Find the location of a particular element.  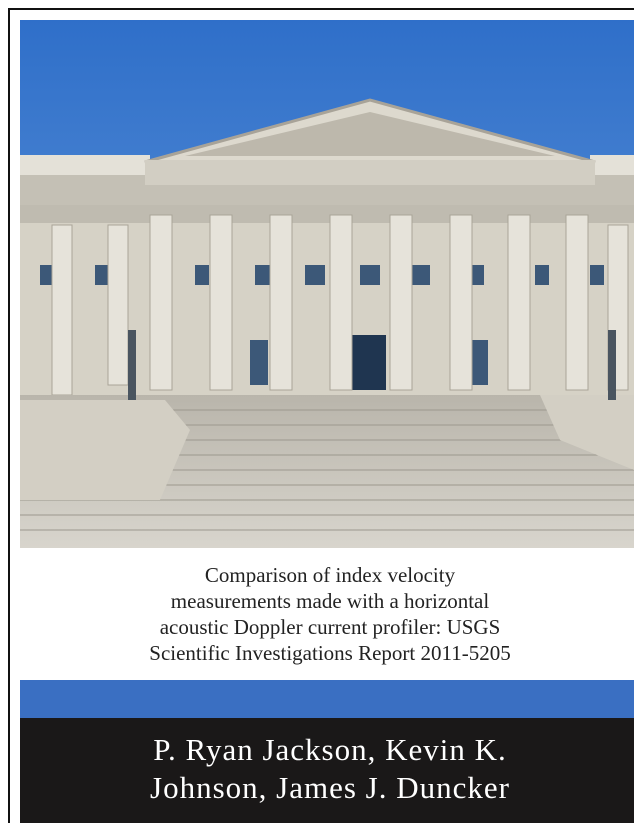

author-band is located at coordinates (327, 770).